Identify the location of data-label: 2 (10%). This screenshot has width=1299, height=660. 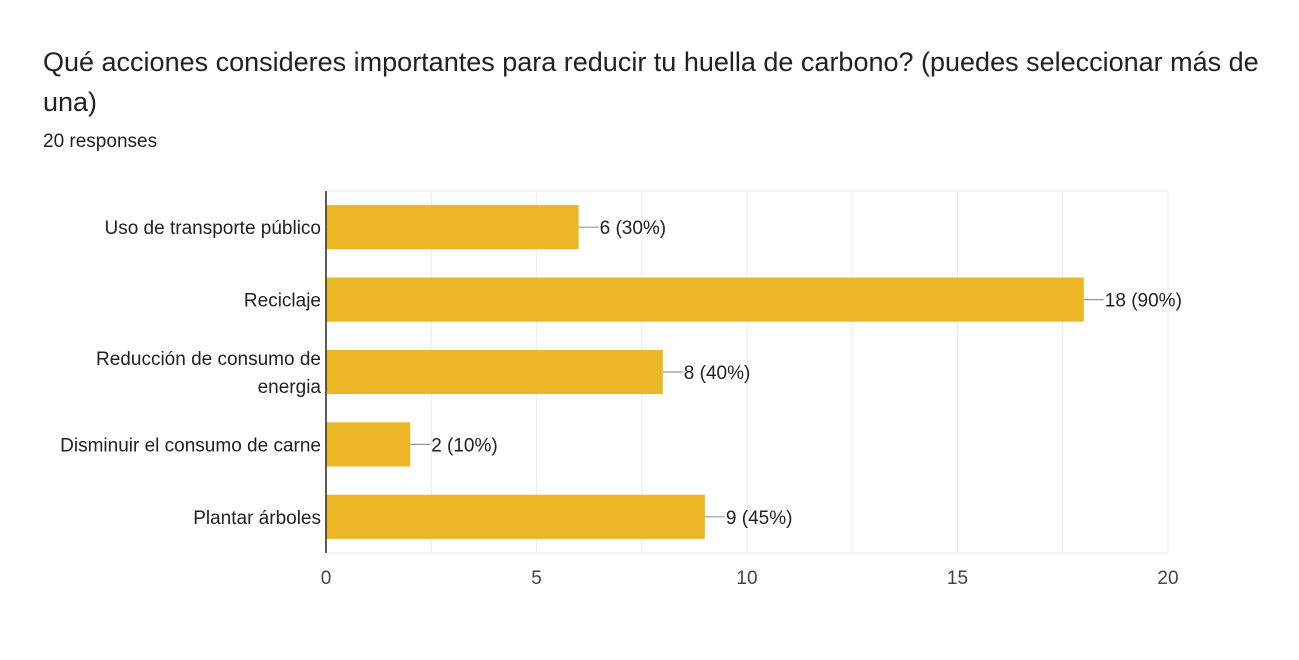
(464, 445).